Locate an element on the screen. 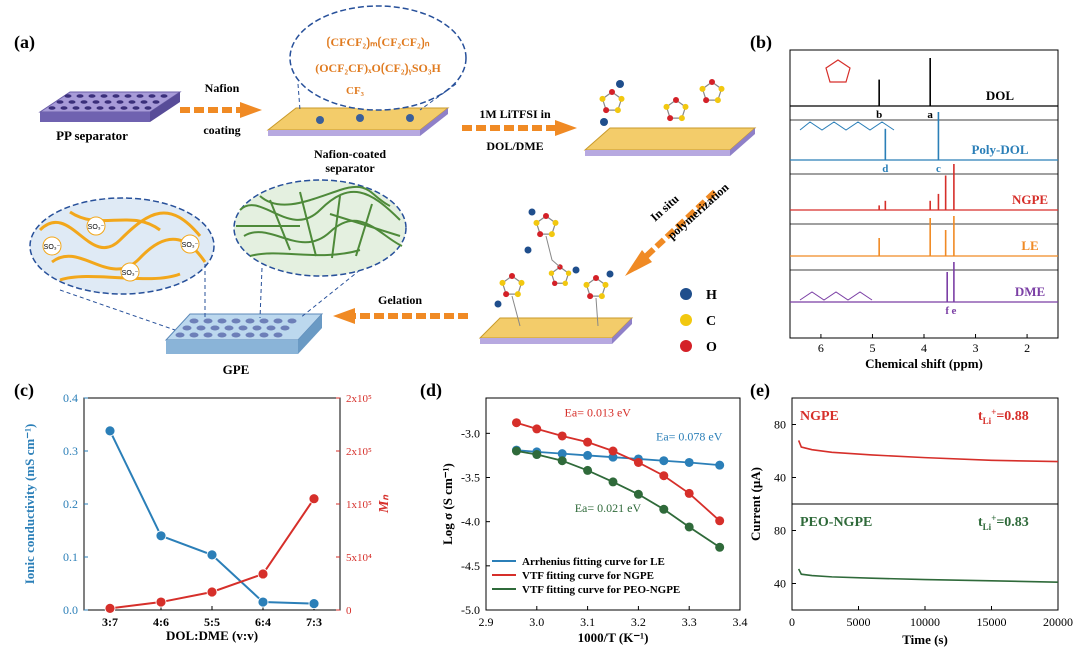 This screenshot has width=1080, height=665. y-tick-label-left: 0.2 is located at coordinates (70, 504).